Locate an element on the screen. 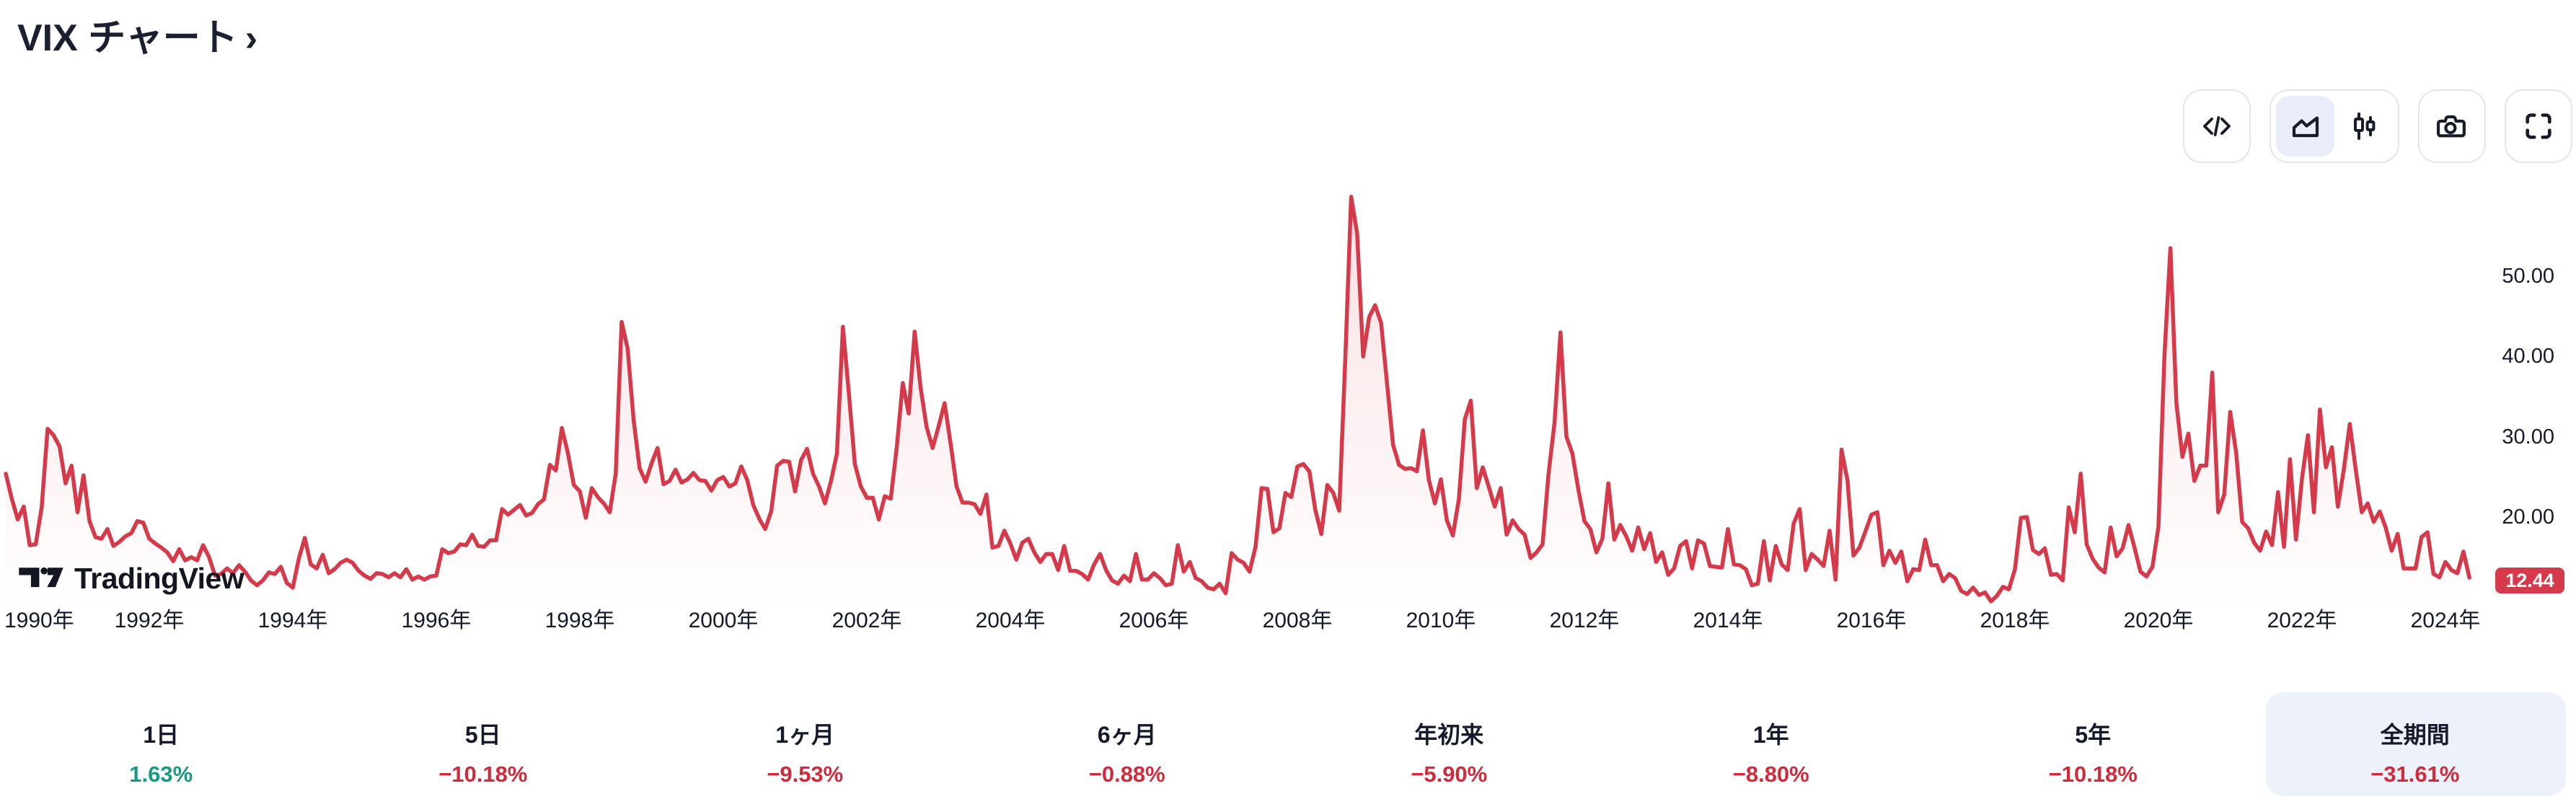 This screenshot has width=2576, height=799. period-5day: 5日 −10.18% is located at coordinates (483, 745).